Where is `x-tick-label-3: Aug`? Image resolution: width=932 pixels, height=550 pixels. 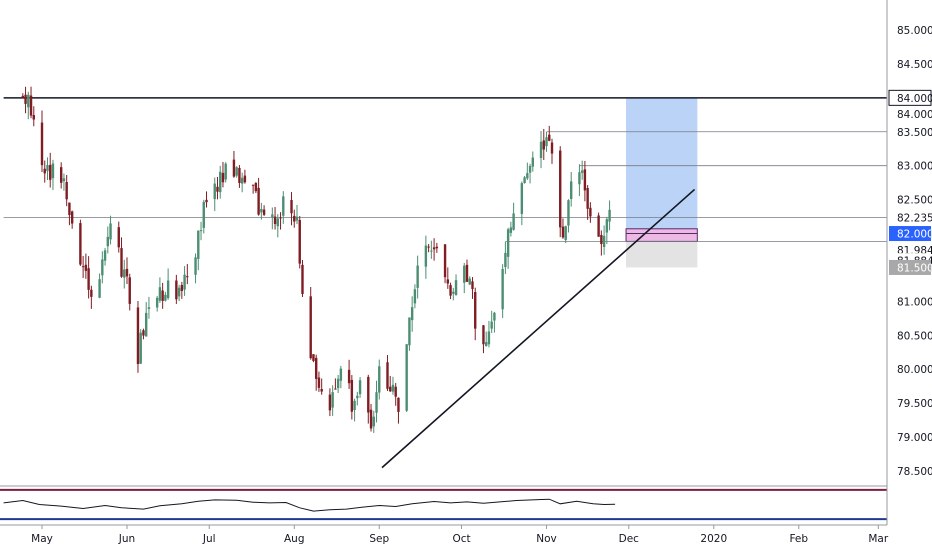 x-tick-label-3: Aug is located at coordinates (294, 539).